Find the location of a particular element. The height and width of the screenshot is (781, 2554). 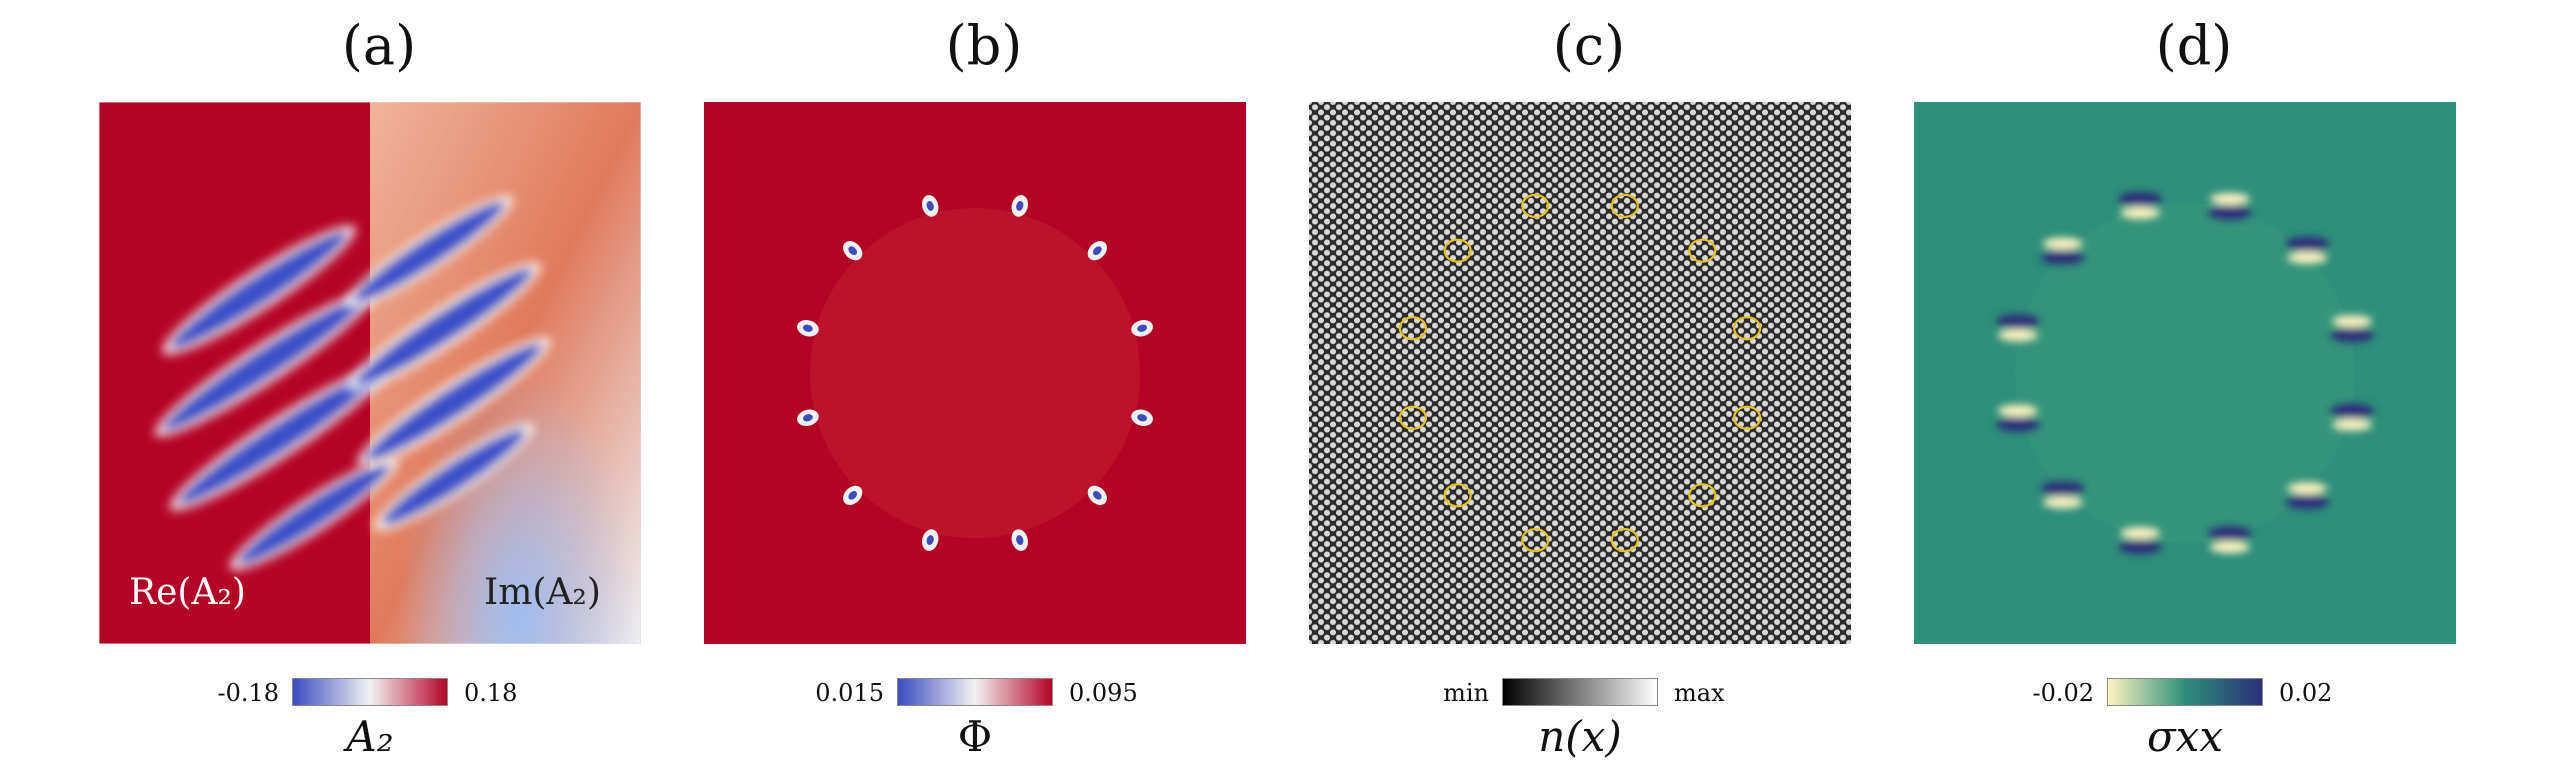

stress-dipoles is located at coordinates (2185, 373).